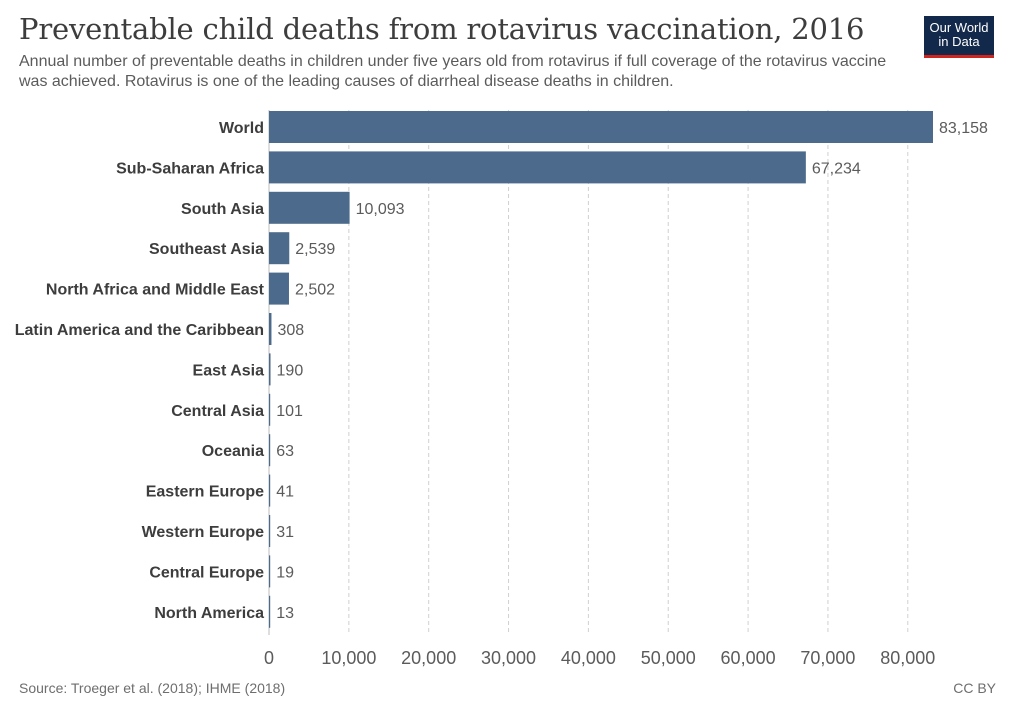 The height and width of the screenshot is (715, 1013). Describe the element at coordinates (139, 330) in the screenshot. I see `category-label: Latin America and the Caribbean` at that location.